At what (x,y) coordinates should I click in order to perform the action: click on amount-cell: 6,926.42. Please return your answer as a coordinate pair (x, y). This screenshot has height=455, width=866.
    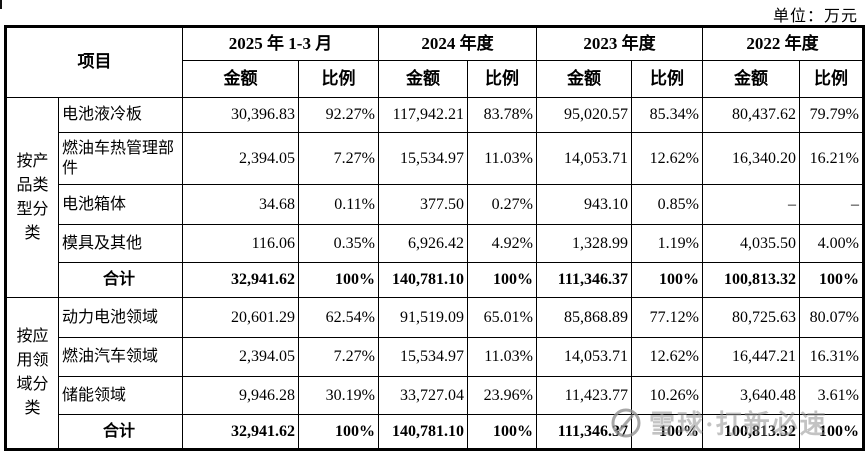
    Looking at the image, I should click on (423, 243).